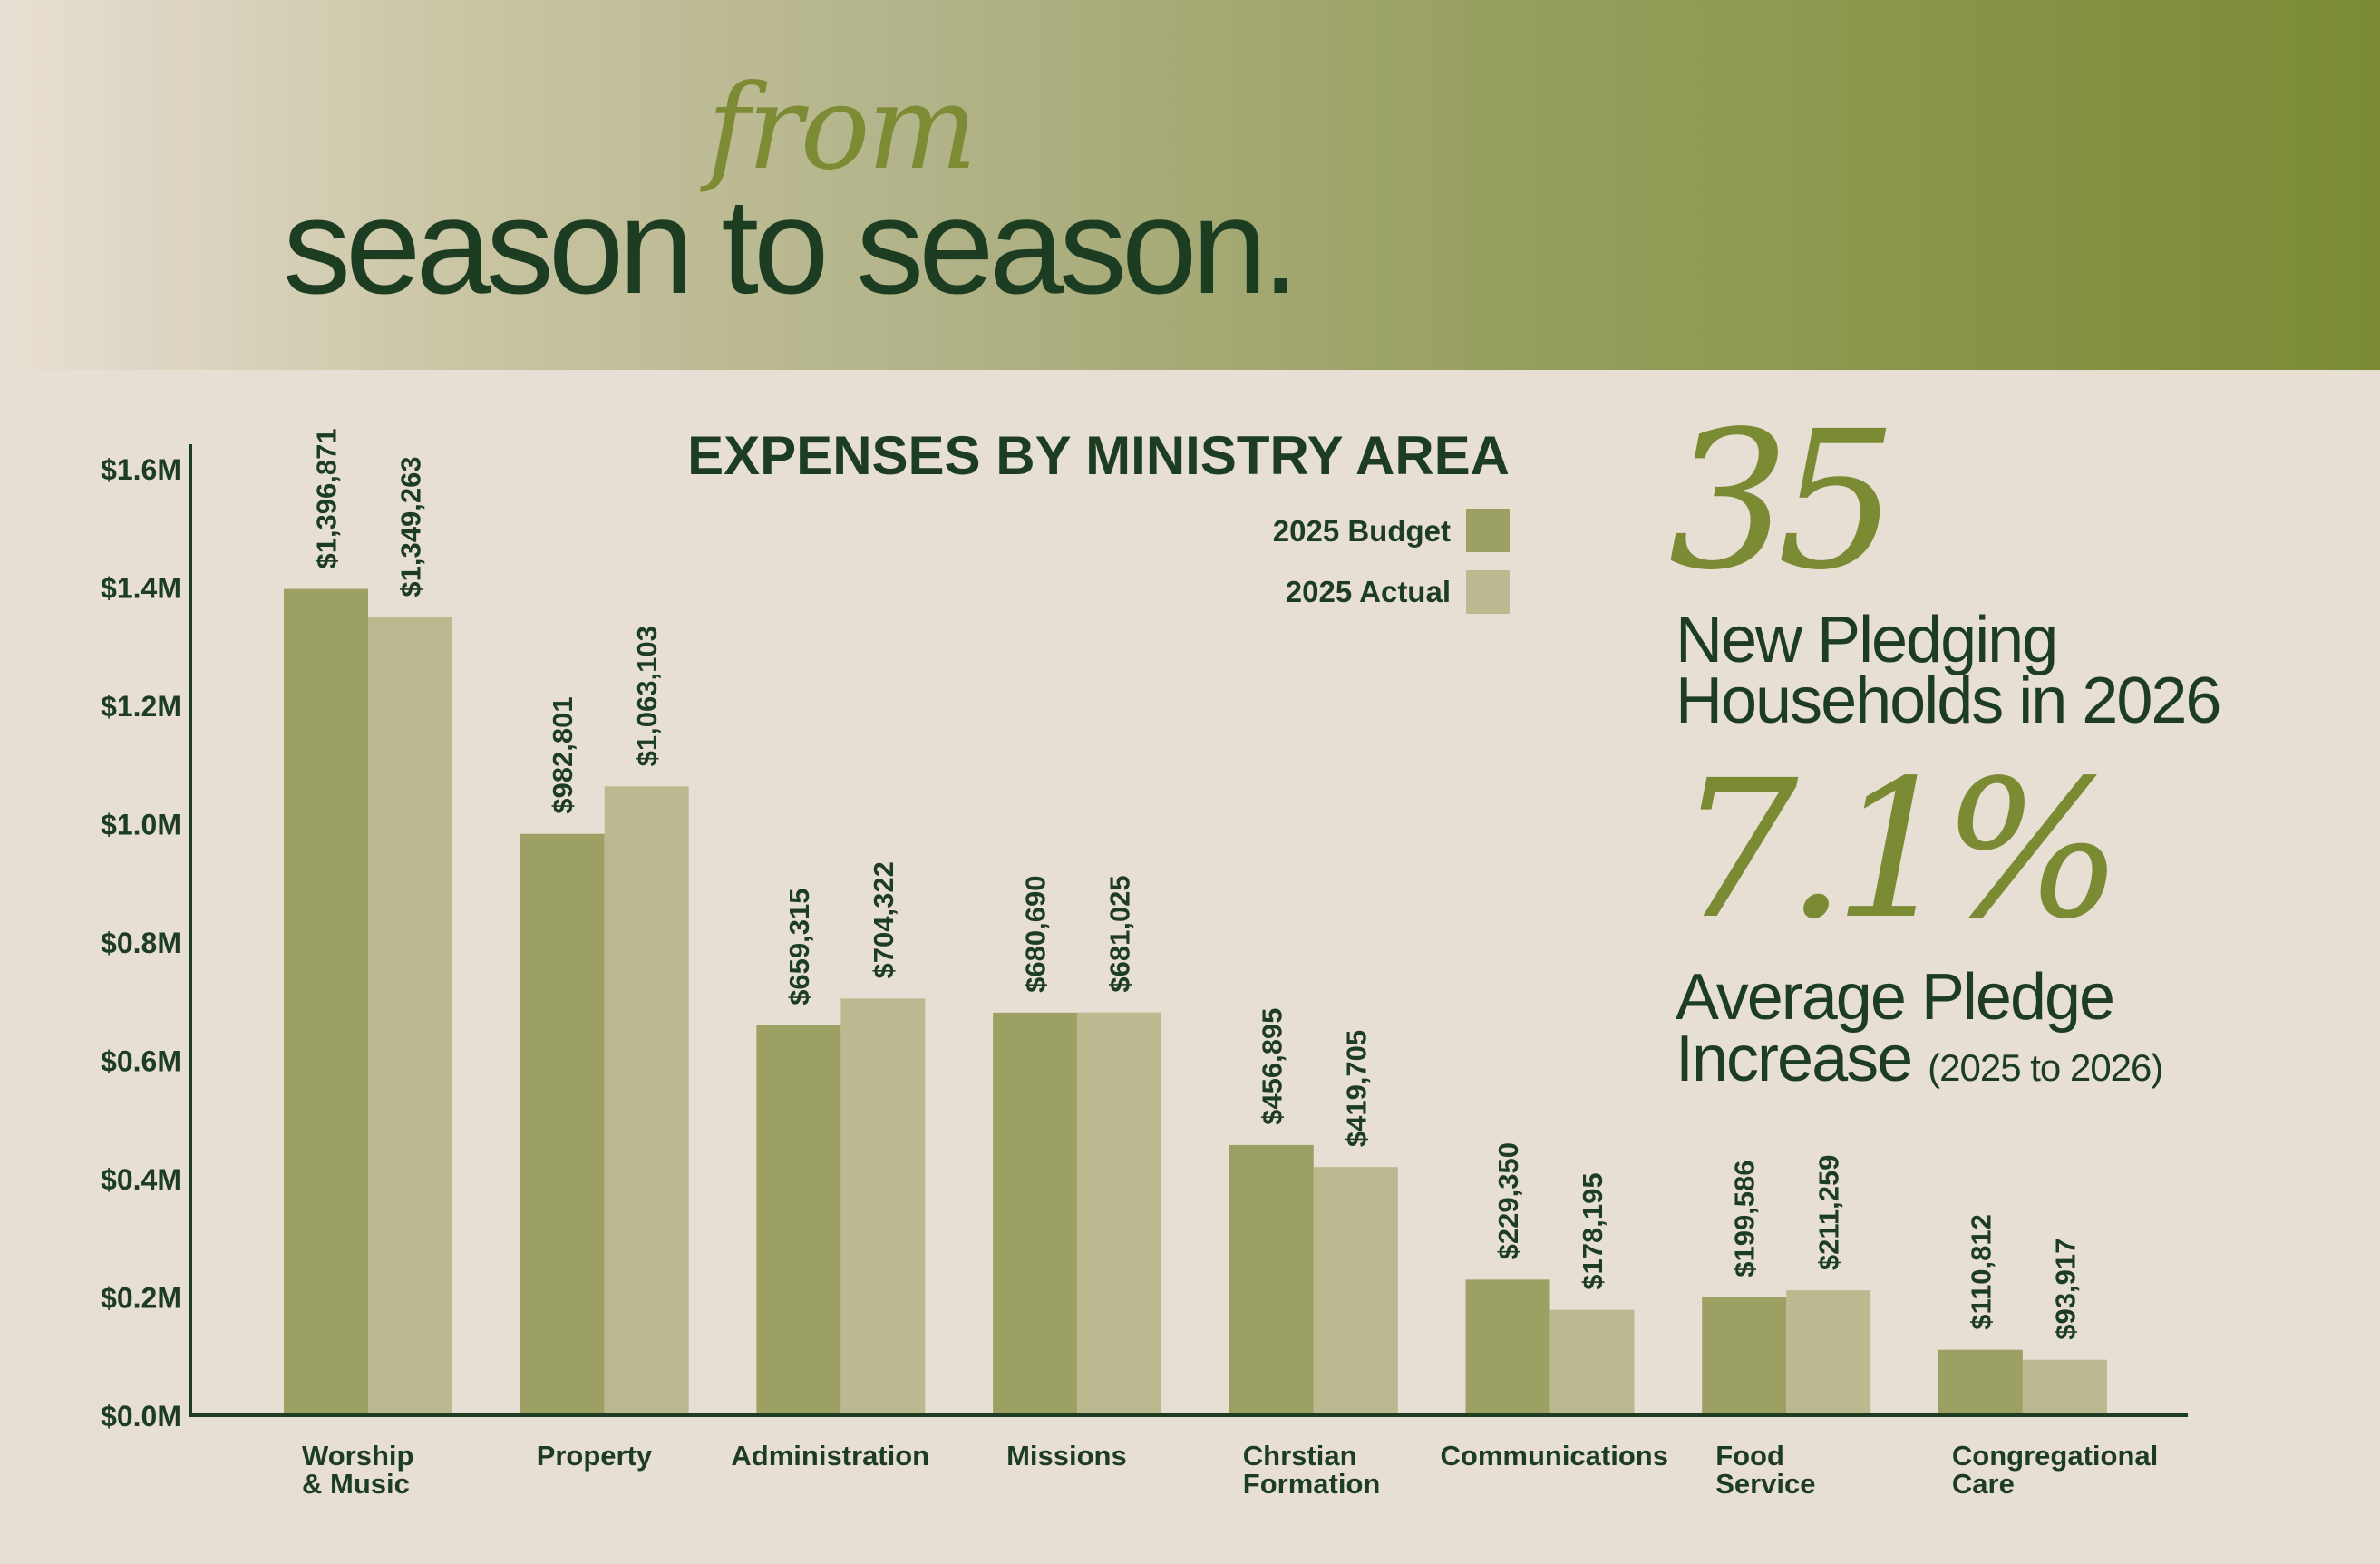 This screenshot has height=1564, width=2380. Describe the element at coordinates (1983, 1484) in the screenshot. I see `x-tick-label: Care` at that location.